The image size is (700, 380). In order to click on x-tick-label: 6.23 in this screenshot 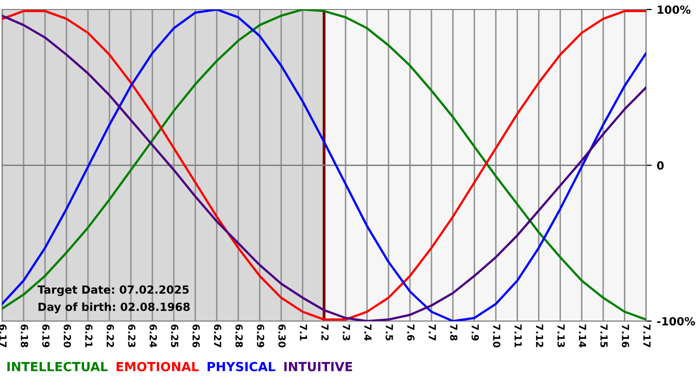, I will do `click(132, 336)`.